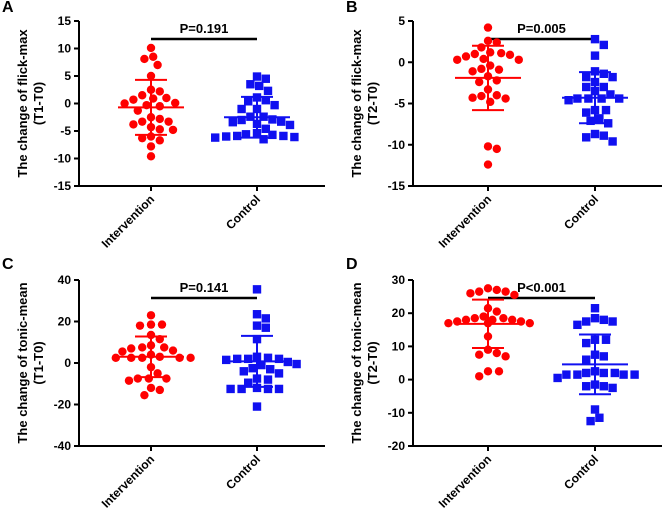  What do you see at coordinates (65, 131) in the screenshot?
I see `y-tick-label: -5` at bounding box center [65, 131].